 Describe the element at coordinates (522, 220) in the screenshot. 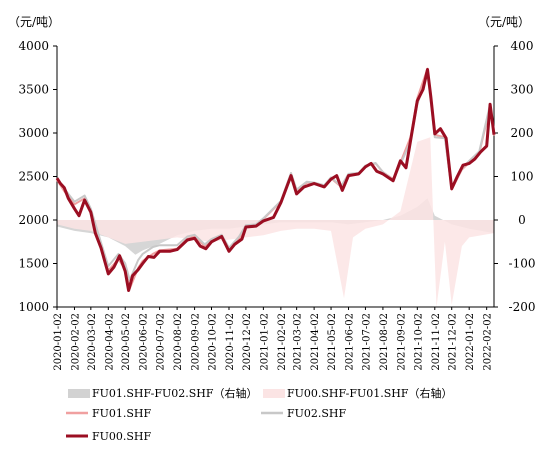

I see `right-tick-label: 0` at that location.